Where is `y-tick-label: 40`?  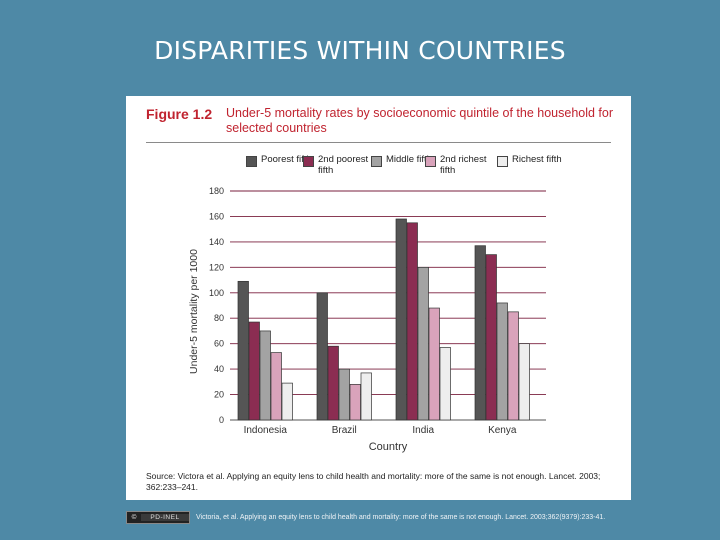
y-tick-label: 40 is located at coordinates (219, 369).